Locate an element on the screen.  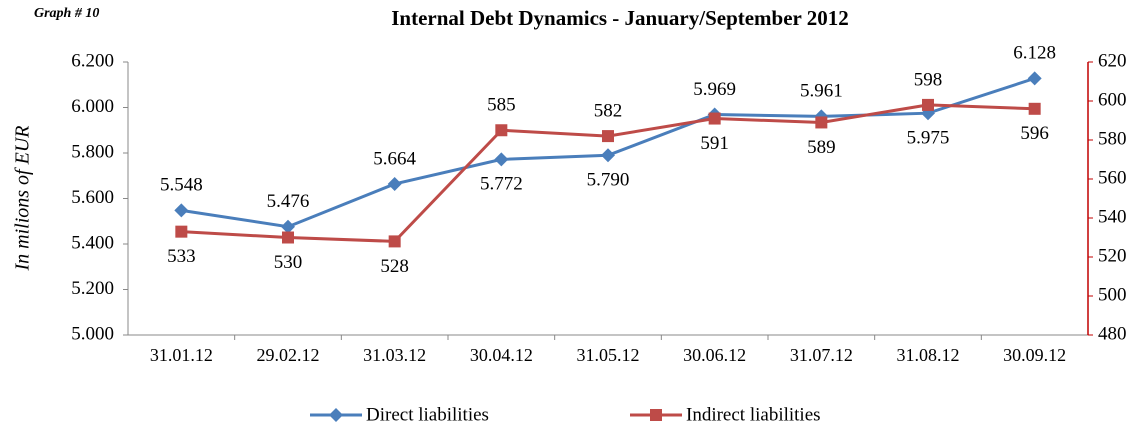
x-tick-label: 30.06.12 is located at coordinates (714, 355).